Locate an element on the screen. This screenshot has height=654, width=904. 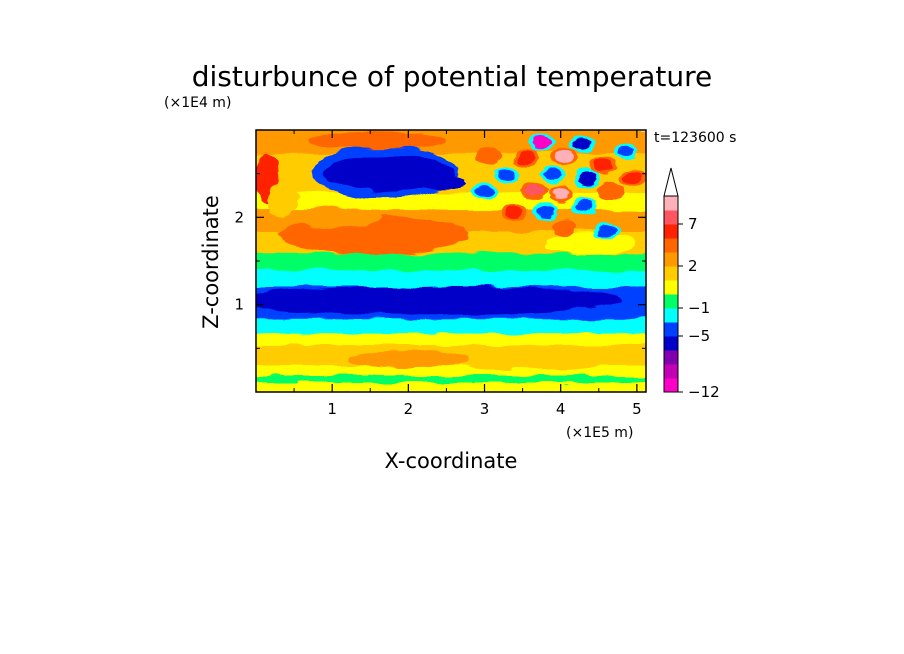
x-axis-label: X-coordinate is located at coordinates (451, 461).